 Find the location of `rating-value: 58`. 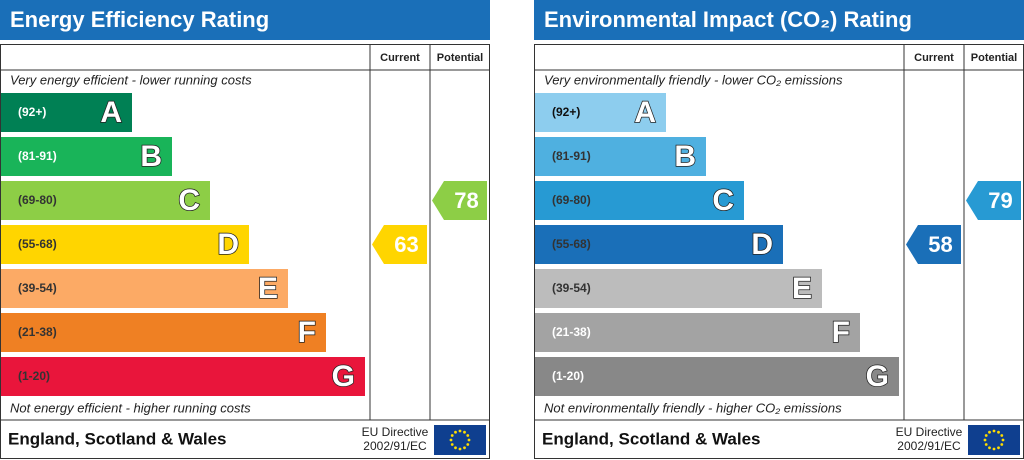

rating-value: 58 is located at coordinates (940, 244).